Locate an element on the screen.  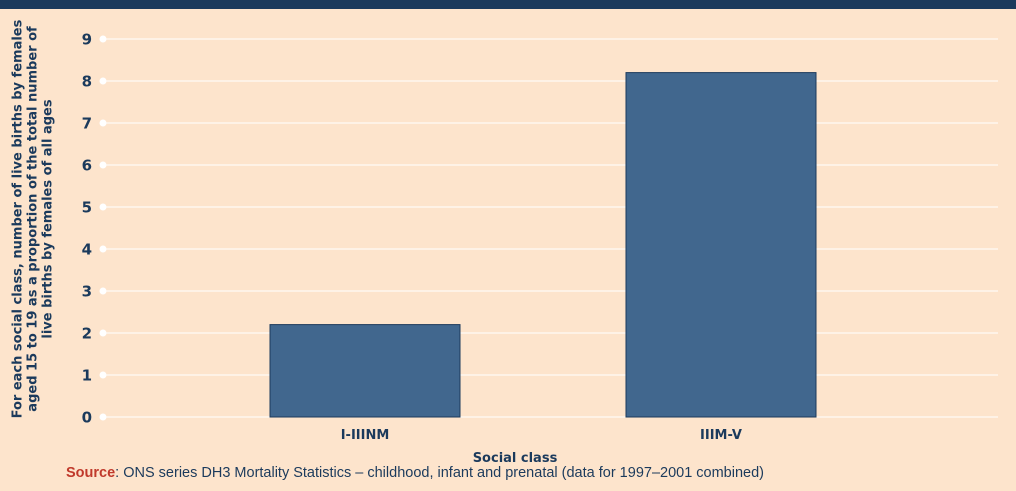
y-tick-label: 3 is located at coordinates (87, 292).